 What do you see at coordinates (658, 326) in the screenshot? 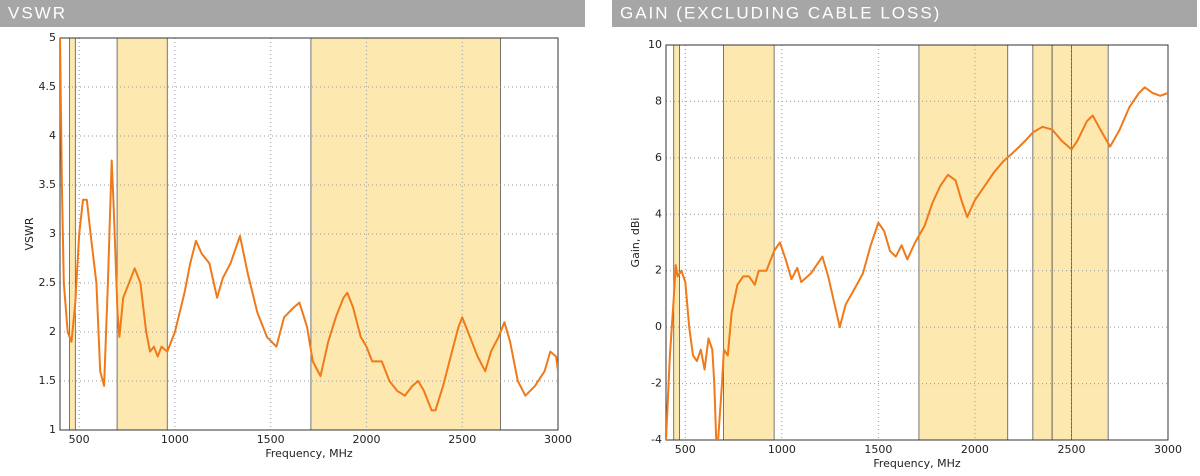
I see `y-tick-label: 0` at bounding box center [658, 326].